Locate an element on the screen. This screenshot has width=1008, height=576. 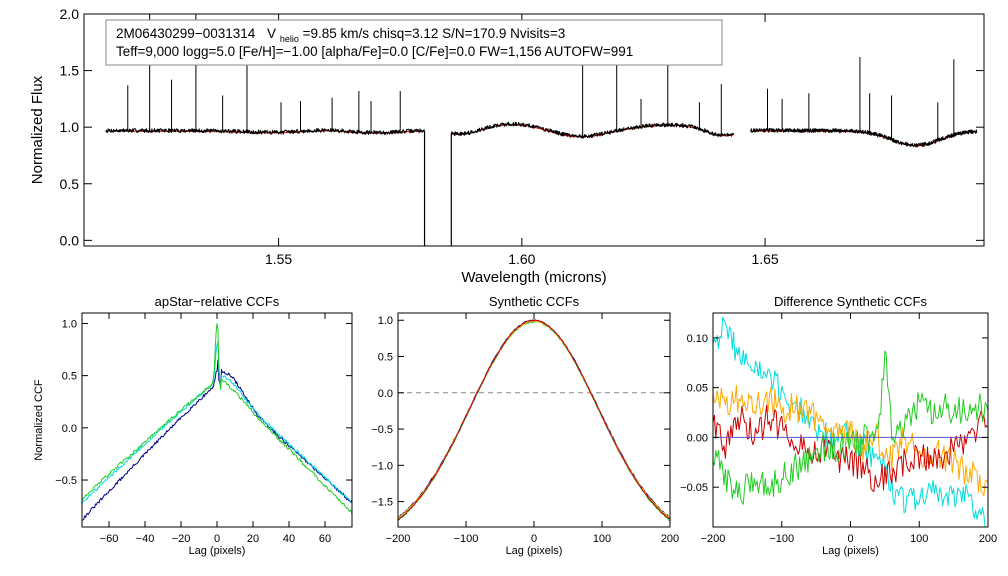
panel-title: apStar−relative CCFs is located at coordinates (217, 301).